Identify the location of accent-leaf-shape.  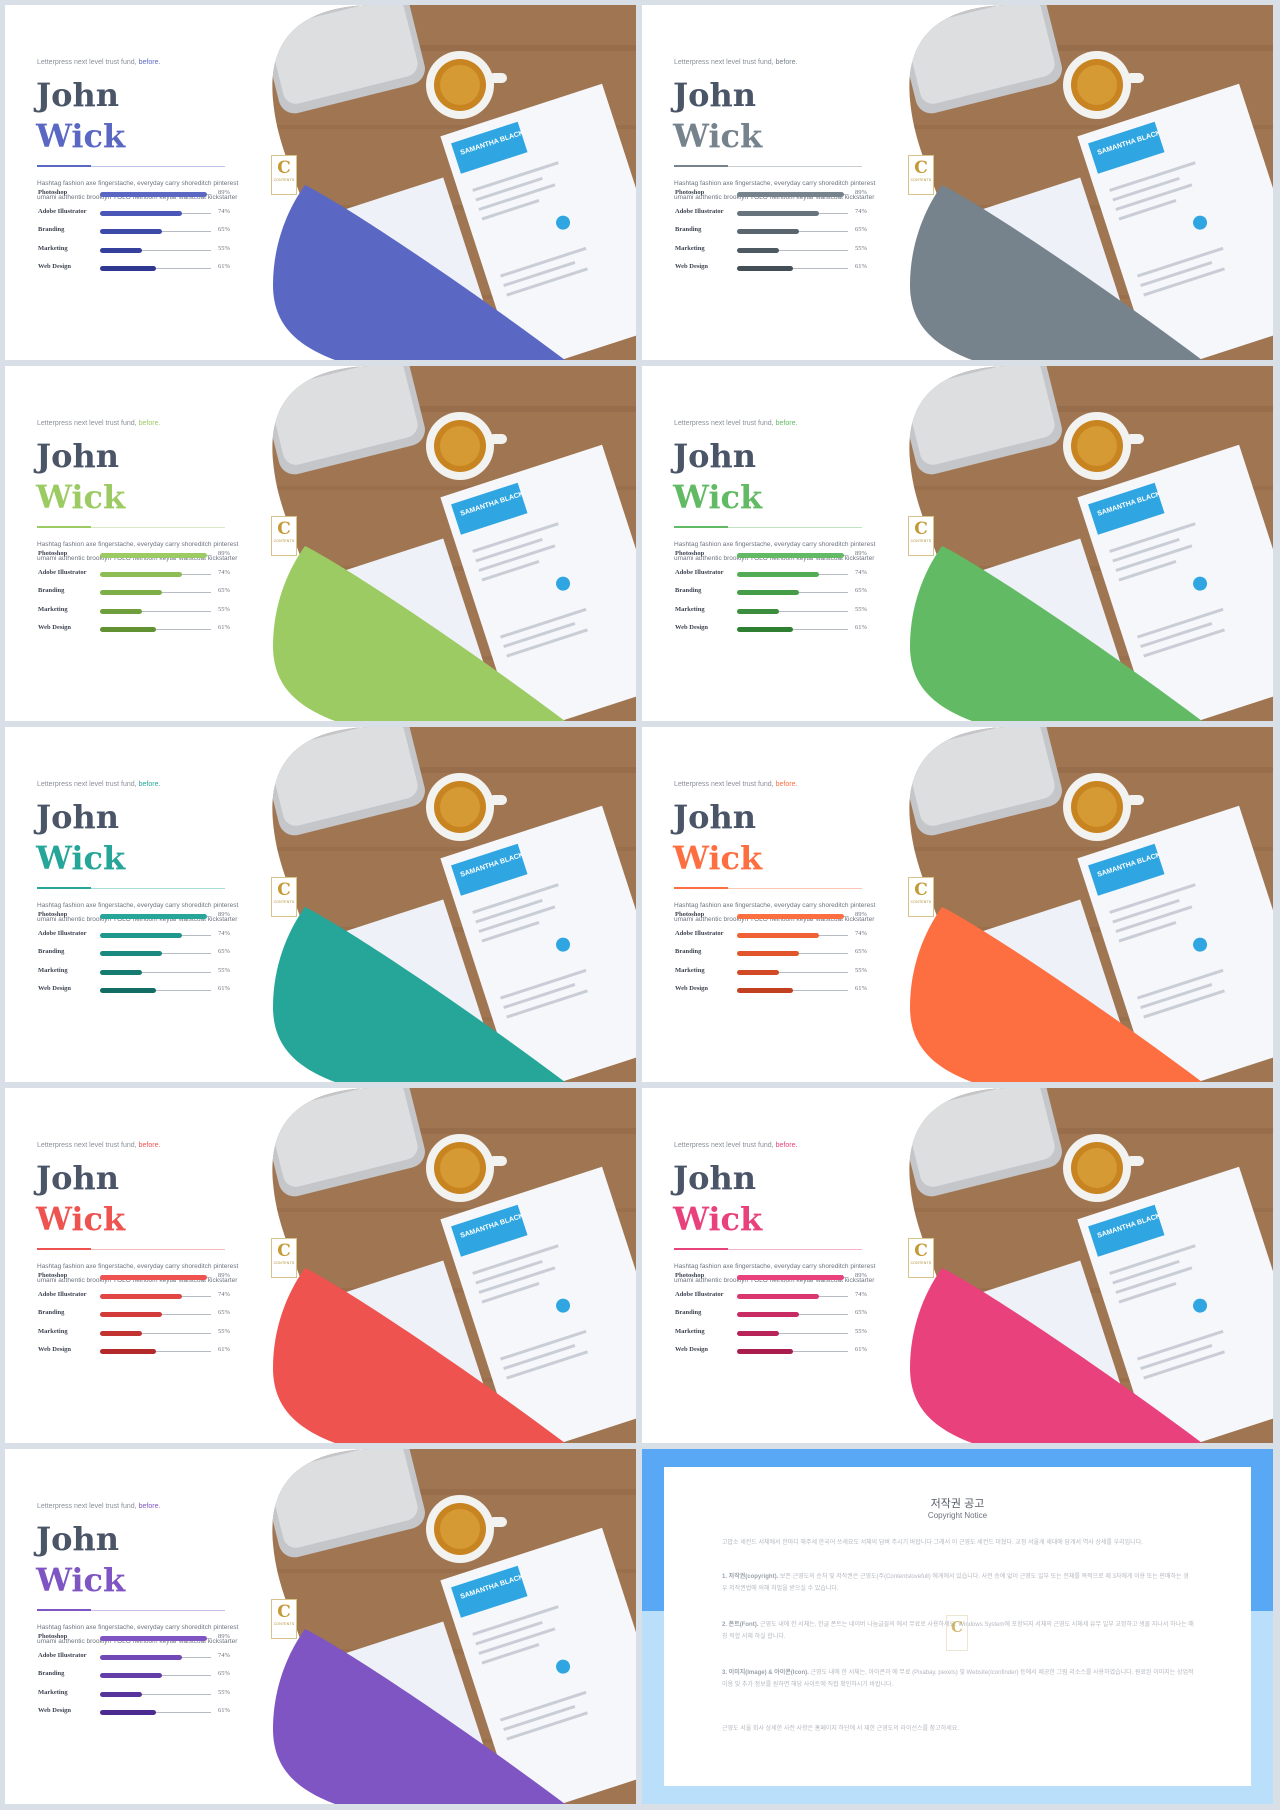
(1056, 1355).